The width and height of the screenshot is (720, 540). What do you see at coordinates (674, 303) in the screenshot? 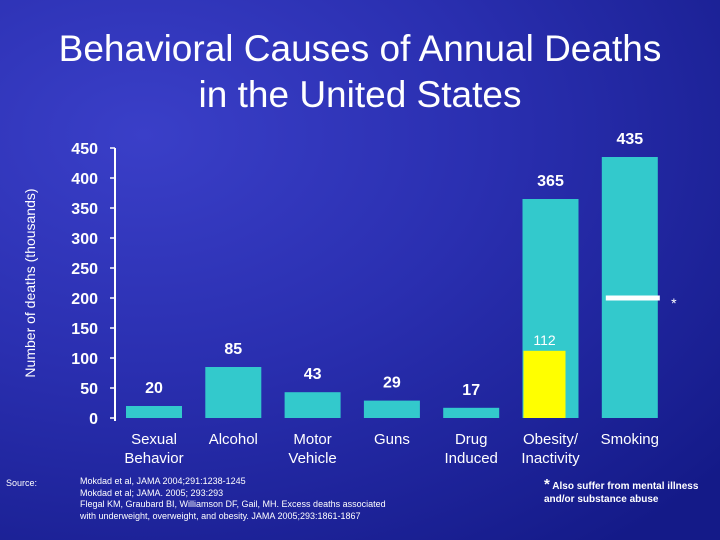
I see `bar-marker-label: *` at bounding box center [674, 303].